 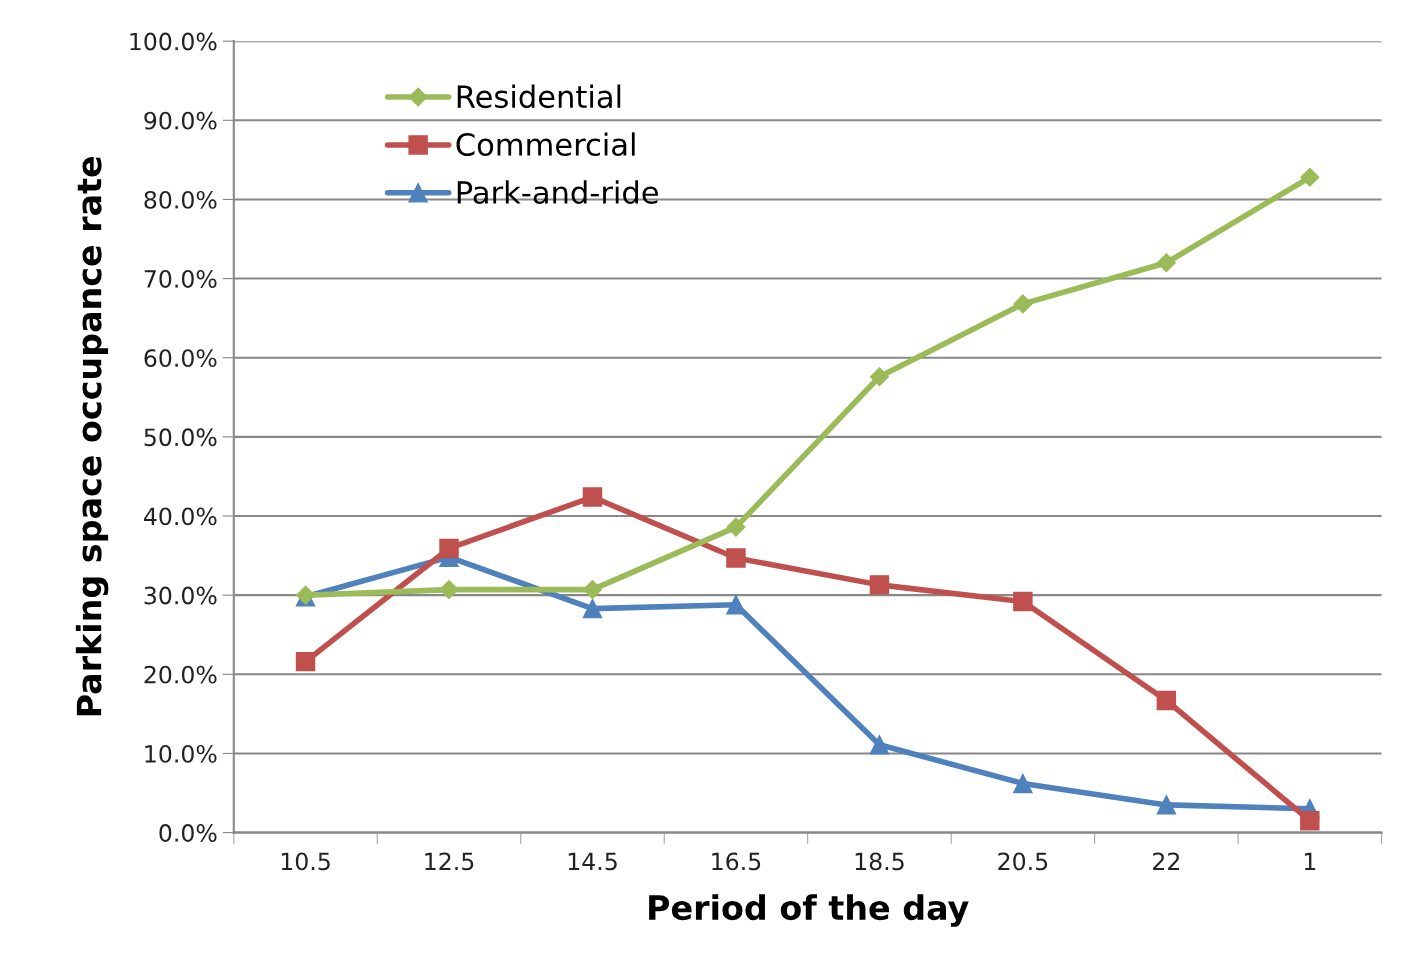 I want to click on y-tick-label: 80.0%, so click(x=180, y=199).